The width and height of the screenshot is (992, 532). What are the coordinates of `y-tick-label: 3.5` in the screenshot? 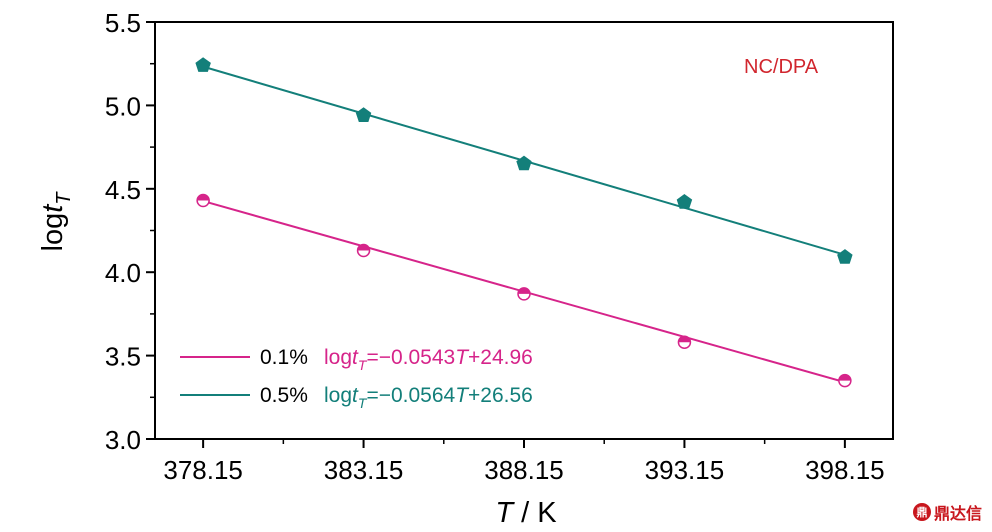 It's located at (123, 357).